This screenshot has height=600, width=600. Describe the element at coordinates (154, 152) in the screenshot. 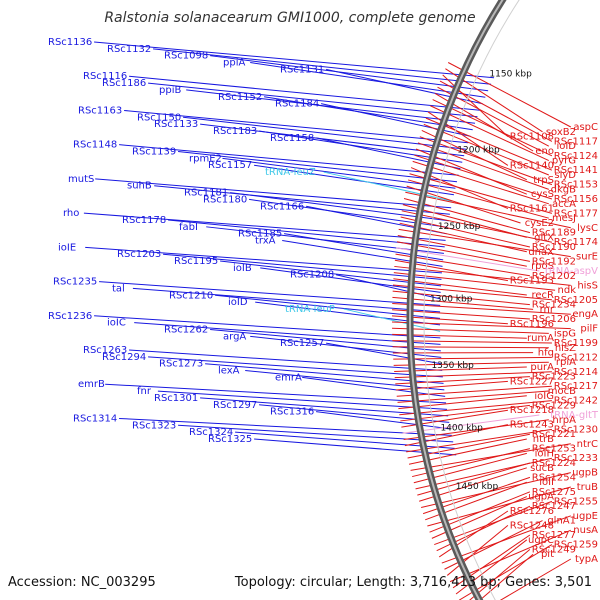

I see `minus-gene-label: RSc1139` at that location.